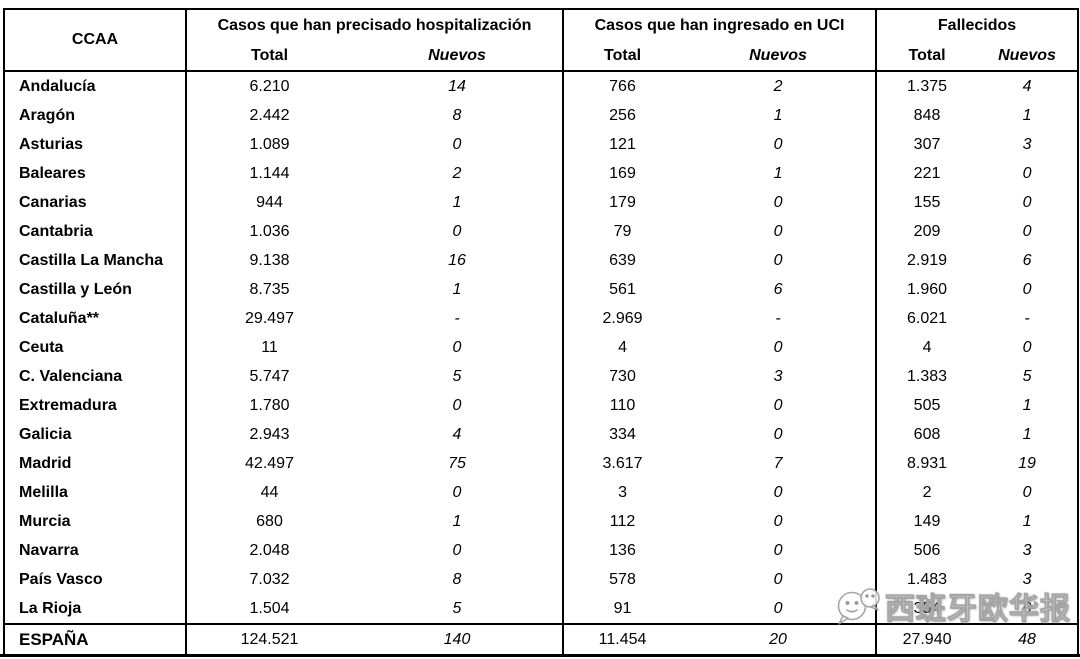  What do you see at coordinates (268, 347) in the screenshot?
I see `value-cell: 11` at bounding box center [268, 347].